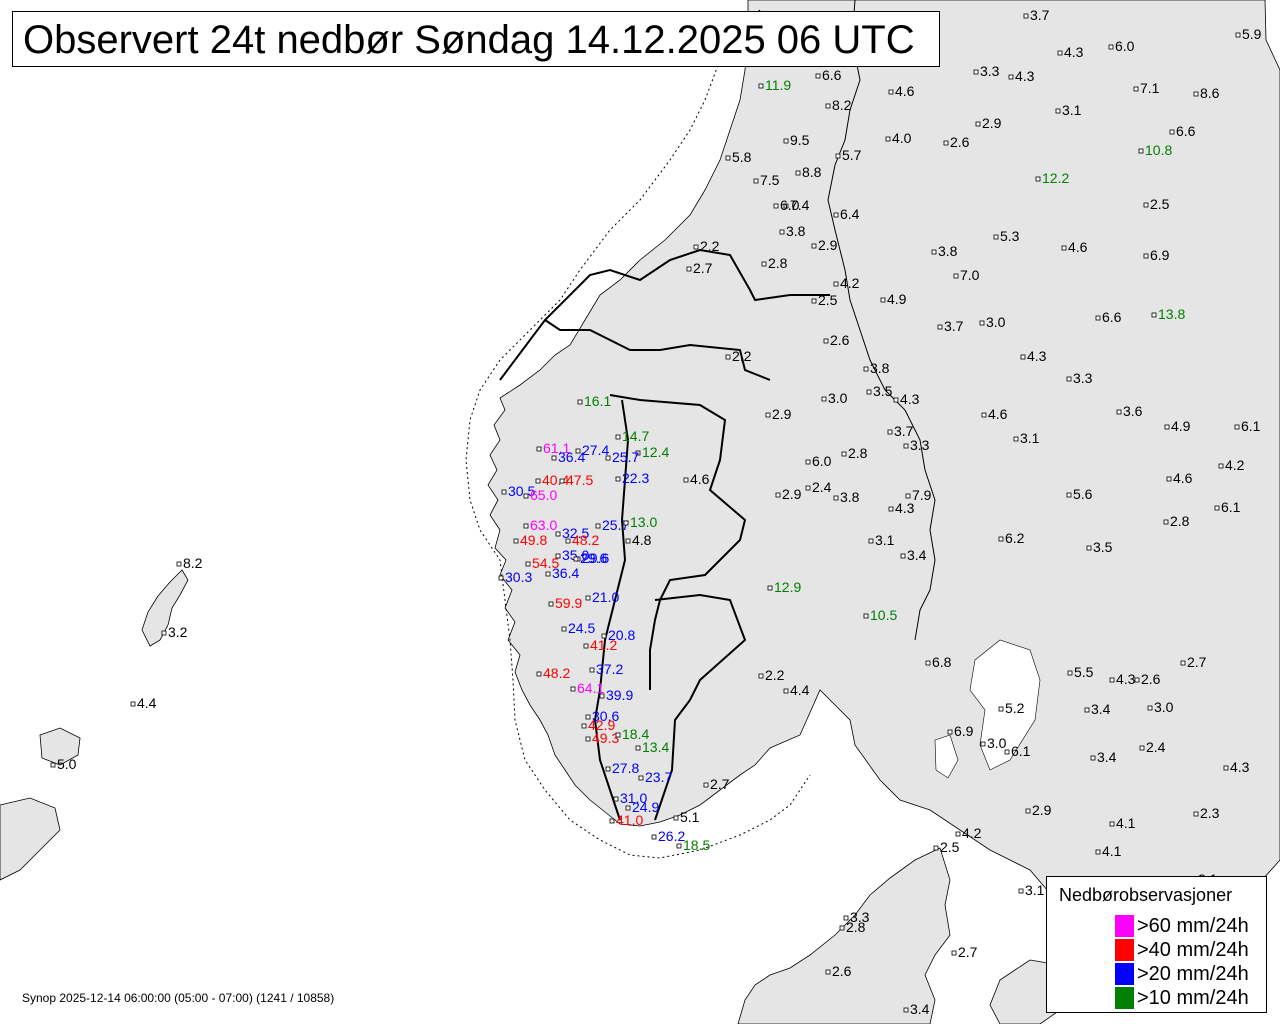  Describe the element at coordinates (699, 268) in the screenshot. I see `station-observation: 2.7` at that location.